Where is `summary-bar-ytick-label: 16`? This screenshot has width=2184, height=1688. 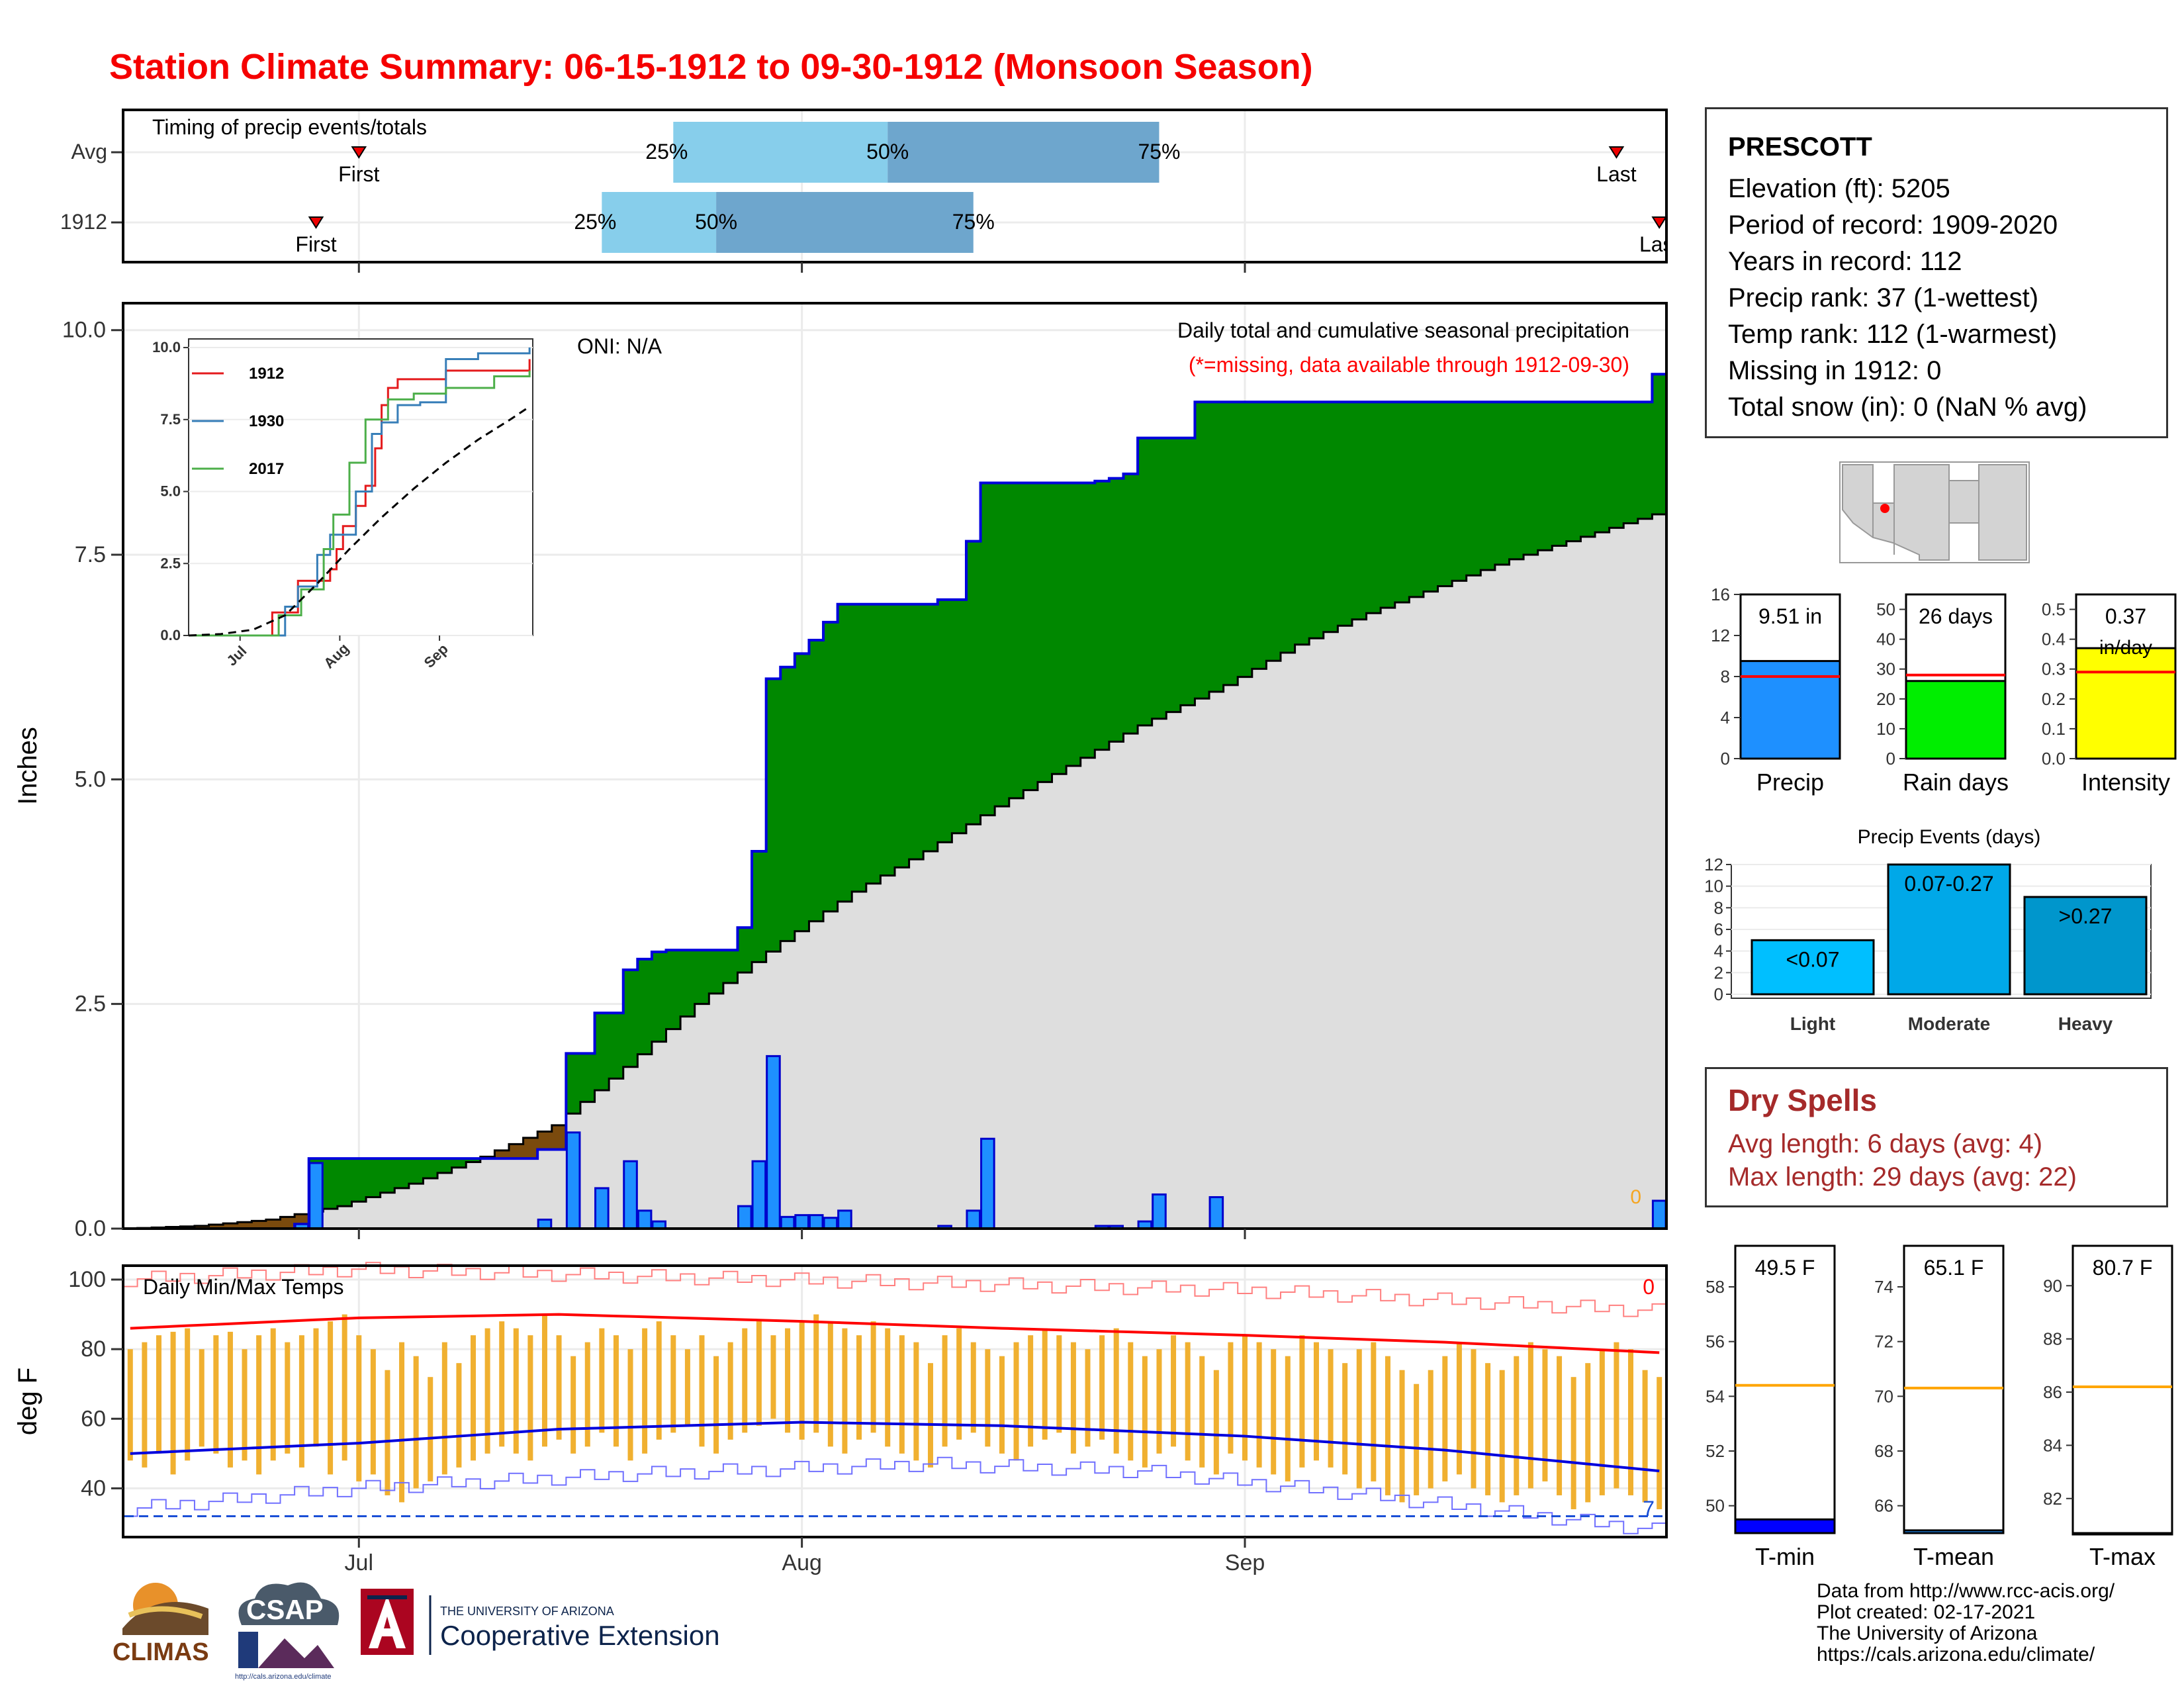 summary-bar-ytick-label: 16 is located at coordinates (1720, 594).